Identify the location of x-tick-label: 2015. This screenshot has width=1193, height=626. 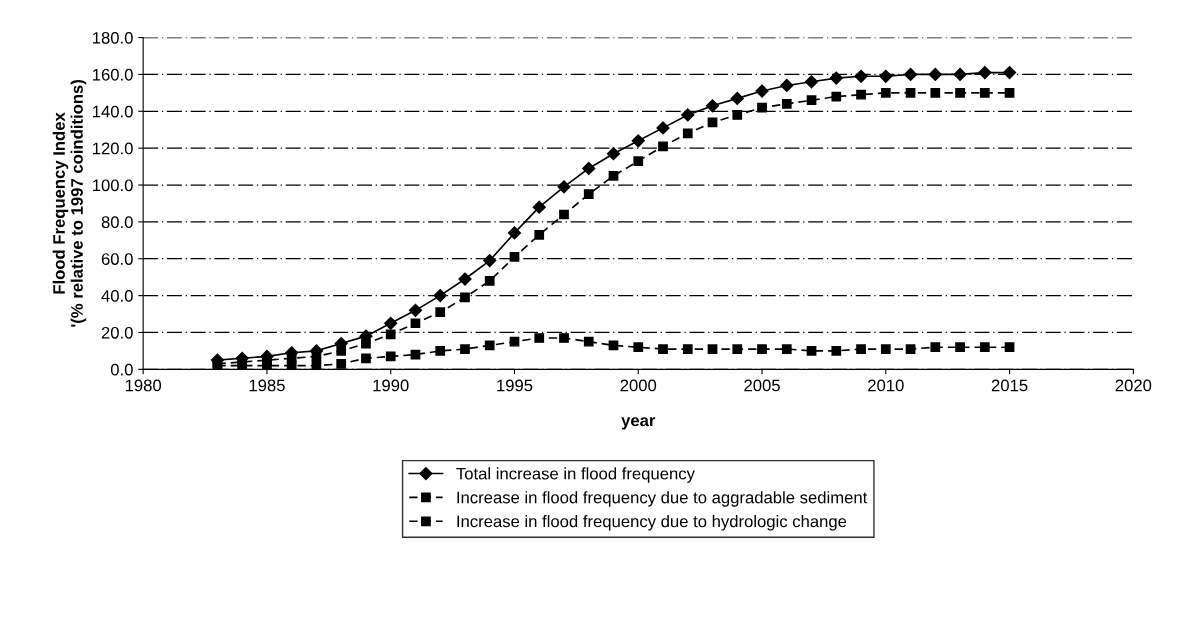
(1009, 385).